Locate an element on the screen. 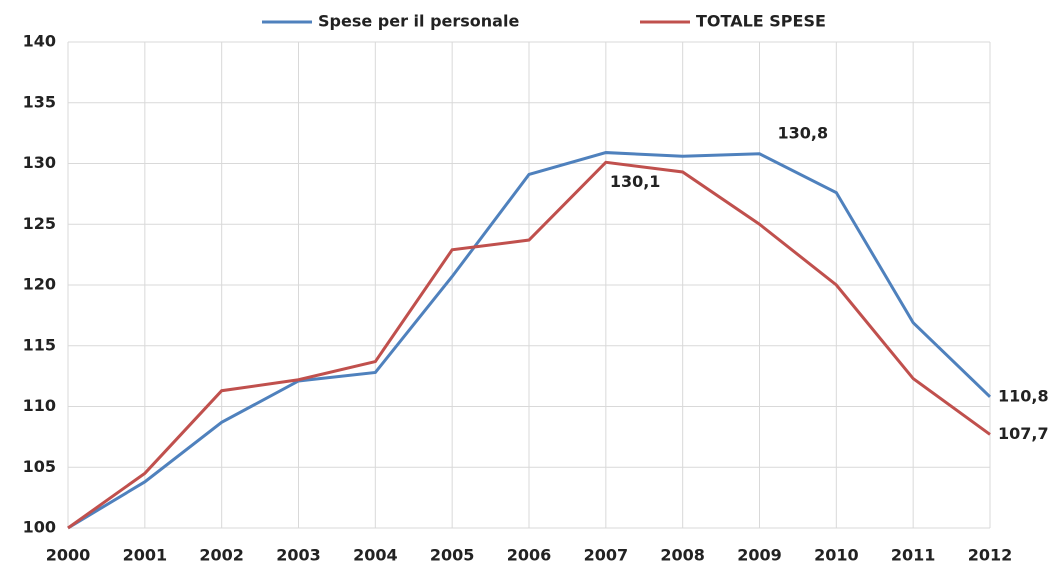  y-tick-label: 125 is located at coordinates (39, 223).